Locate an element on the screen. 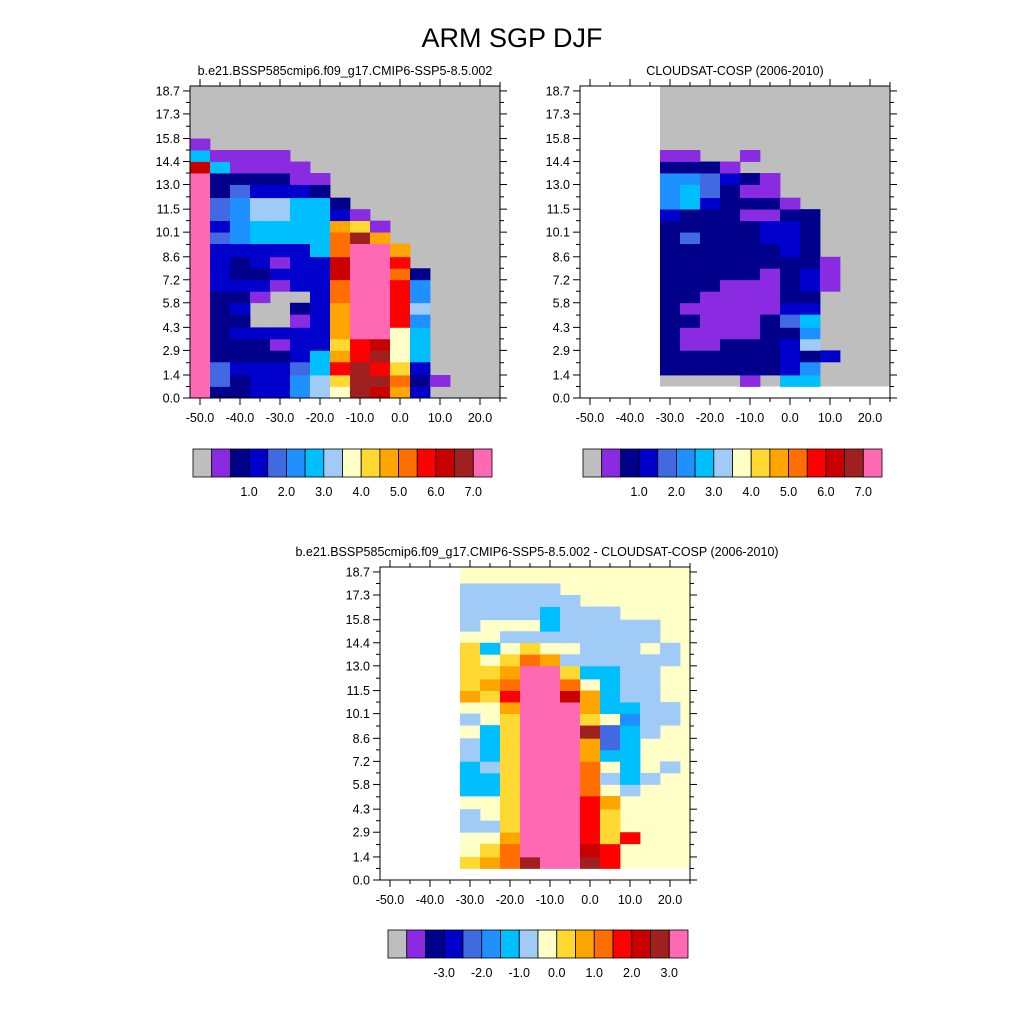 Image resolution: width=1024 pixels, height=1024 pixels. y-tick-label: 0.0 is located at coordinates (361, 881).